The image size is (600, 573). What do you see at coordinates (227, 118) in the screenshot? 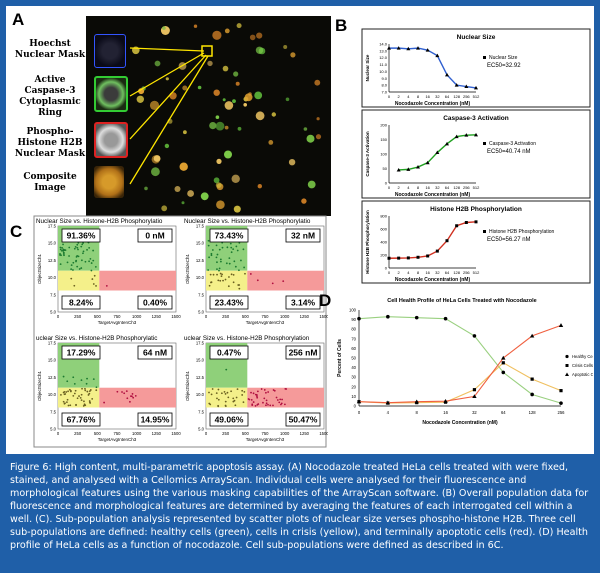
I see `cell-field` at bounding box center [227, 118].